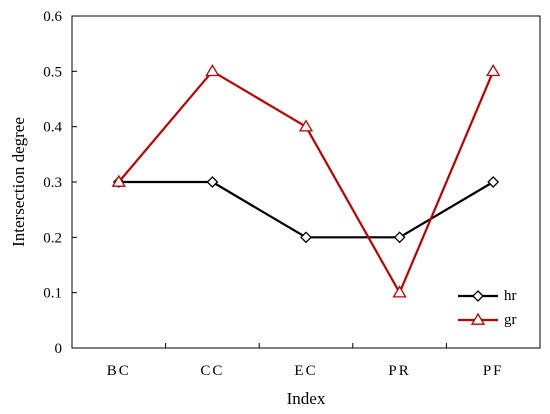 The height and width of the screenshot is (414, 550). I want to click on y-axis-ticks: 0 0.1 0.2 0.3 0.4 0.5 0.6, so click(60, 183).